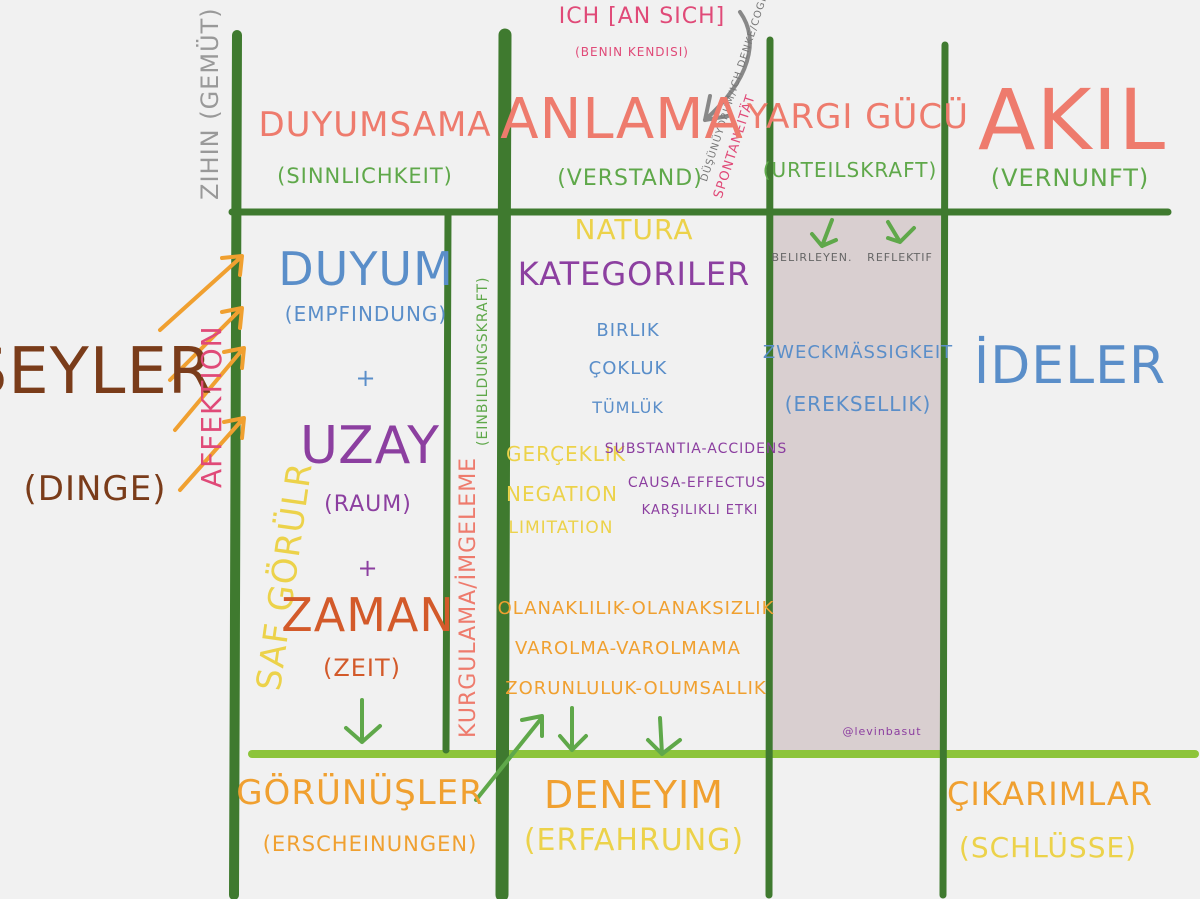 The width and height of the screenshot is (1200, 899). What do you see at coordinates (366, 269) in the screenshot?
I see `duyum-heading: Duyum` at bounding box center [366, 269].